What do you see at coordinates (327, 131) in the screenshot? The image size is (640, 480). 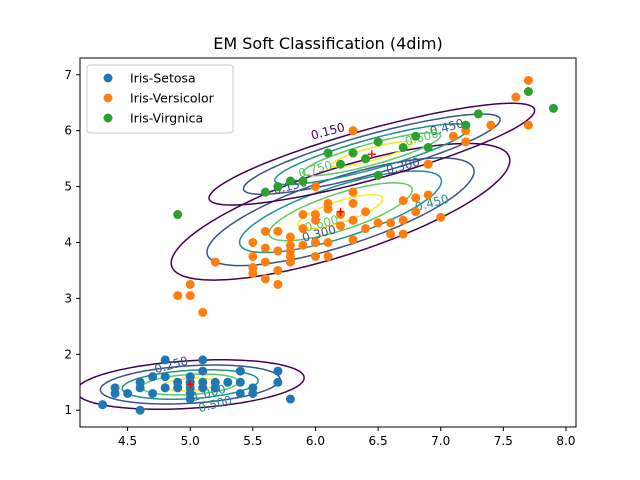 I see `contour-label-0: 0.150` at bounding box center [327, 131].